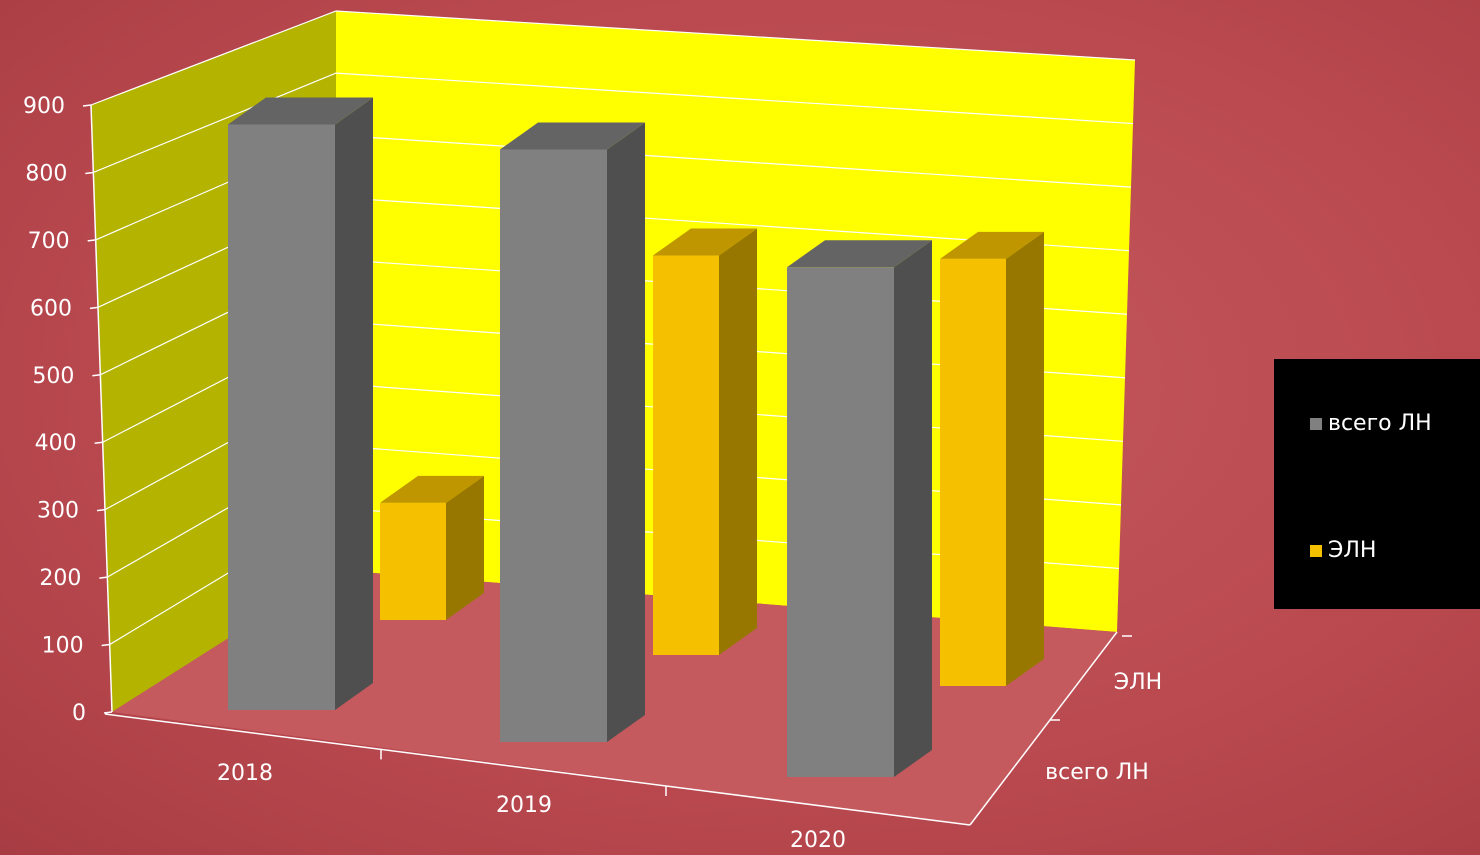 This screenshot has width=1480, height=855. I want to click on legend-item-eln: ЭЛН, so click(1343, 550).